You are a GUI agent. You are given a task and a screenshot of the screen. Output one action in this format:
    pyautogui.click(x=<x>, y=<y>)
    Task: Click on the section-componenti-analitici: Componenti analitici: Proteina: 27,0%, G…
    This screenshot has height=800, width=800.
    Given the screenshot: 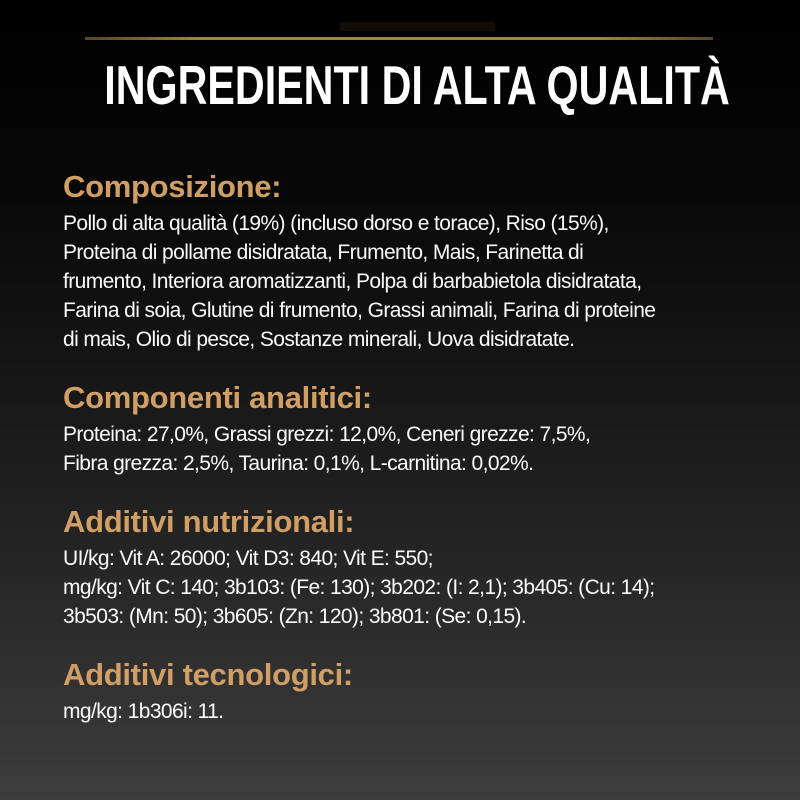 What is the action you would take?
    pyautogui.click(x=425, y=429)
    